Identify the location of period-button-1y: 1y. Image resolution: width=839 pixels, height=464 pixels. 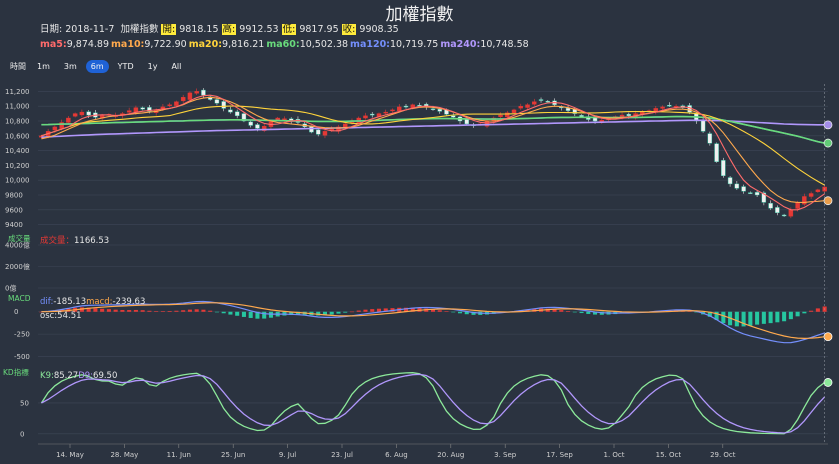
(152, 66).